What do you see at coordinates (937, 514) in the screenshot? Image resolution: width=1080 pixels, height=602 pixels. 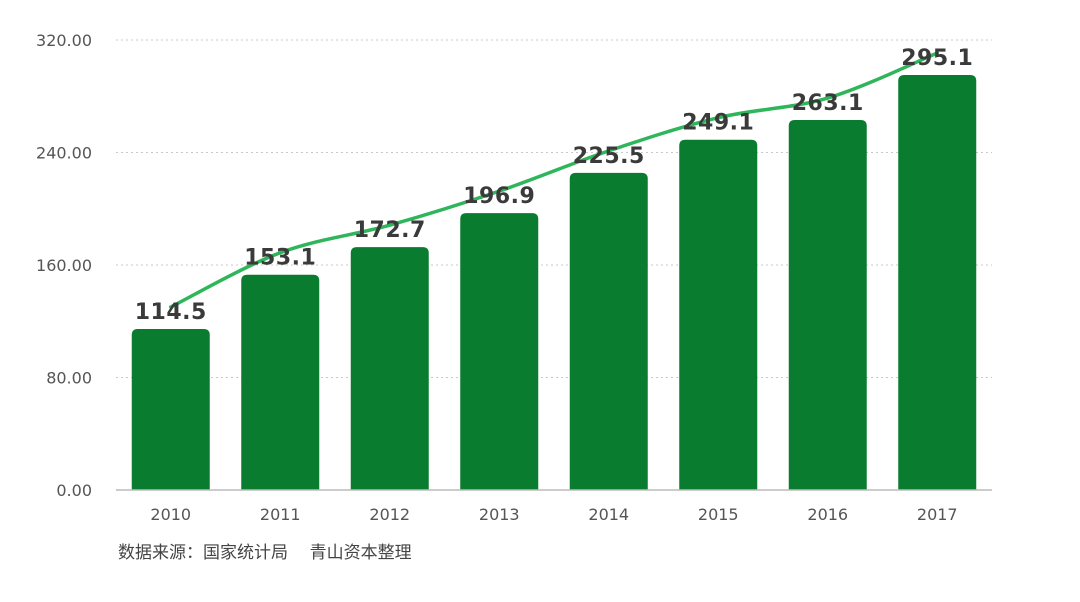 I see `x-tick-label: 2017` at bounding box center [937, 514].